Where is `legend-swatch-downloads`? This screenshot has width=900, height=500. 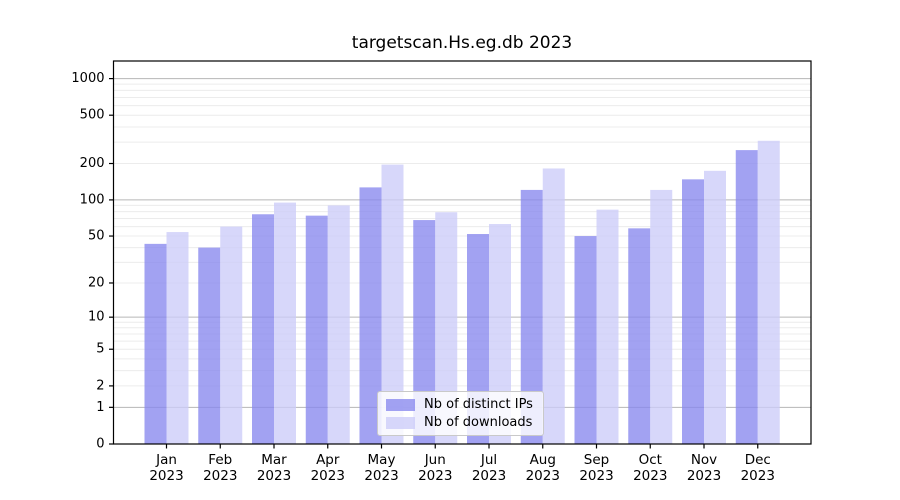 legend-swatch-downloads is located at coordinates (400, 422).